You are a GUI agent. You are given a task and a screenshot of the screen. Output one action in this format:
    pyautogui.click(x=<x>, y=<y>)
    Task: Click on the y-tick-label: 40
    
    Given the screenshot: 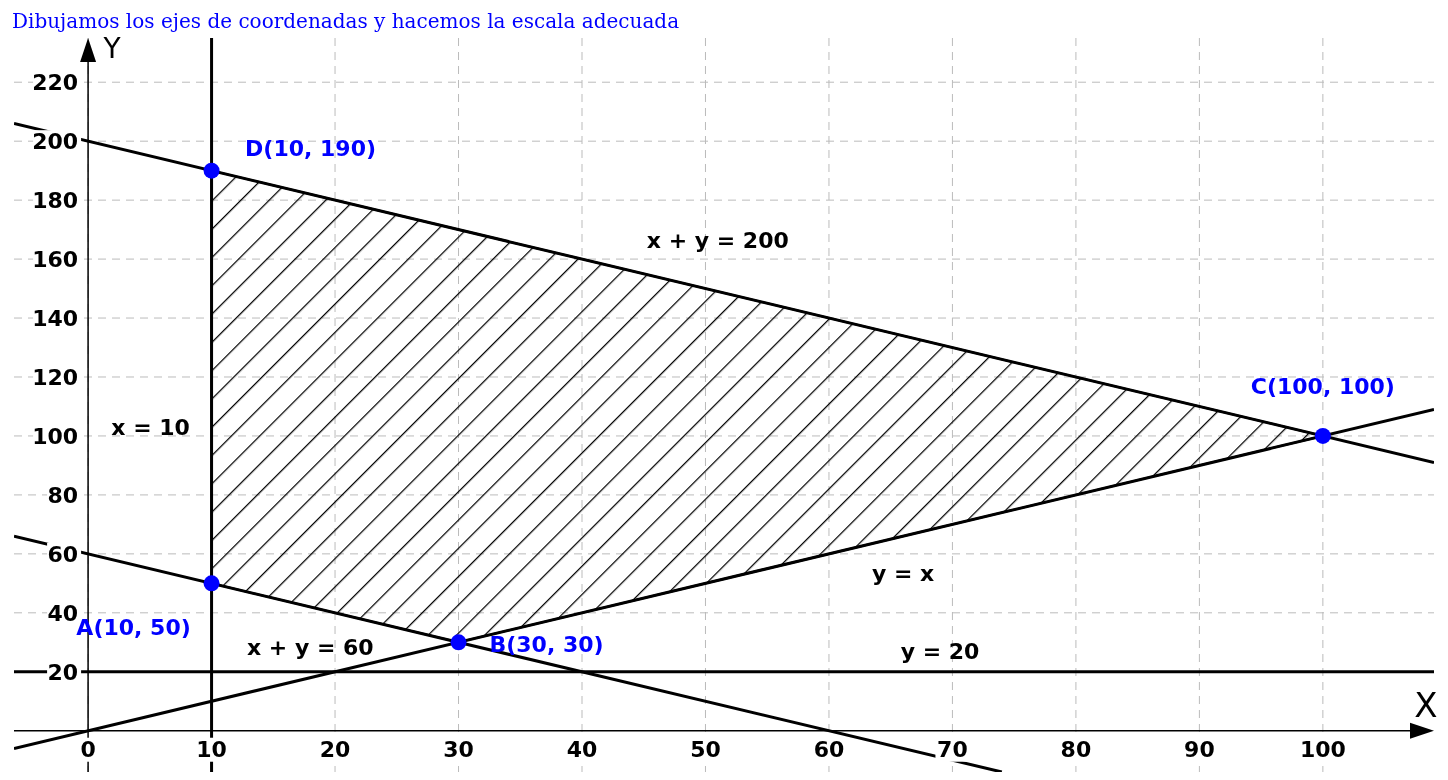 What is the action you would take?
    pyautogui.click(x=63, y=613)
    